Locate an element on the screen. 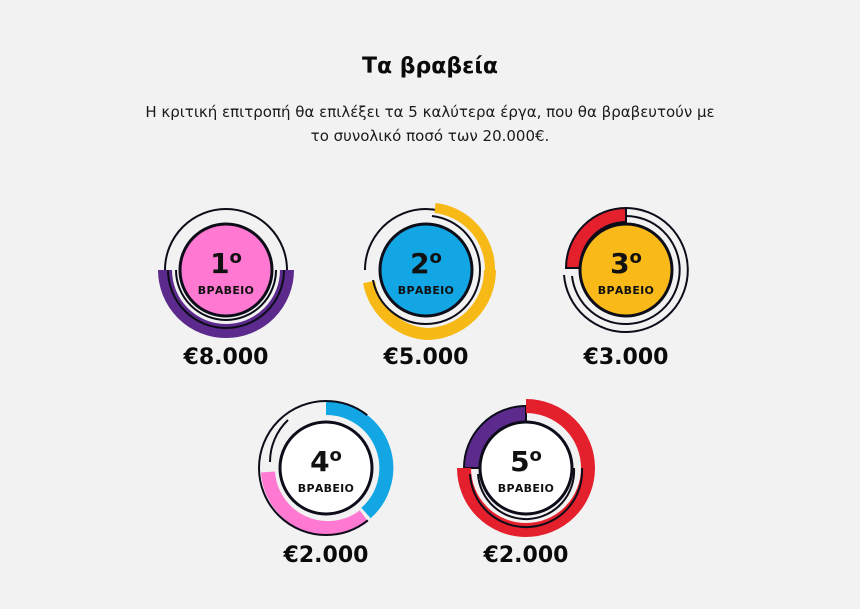 The width and height of the screenshot is (860, 609). prize-card-2: 2ο ΒΡΑΒΕΙΟ €5.000 is located at coordinates (426, 300).